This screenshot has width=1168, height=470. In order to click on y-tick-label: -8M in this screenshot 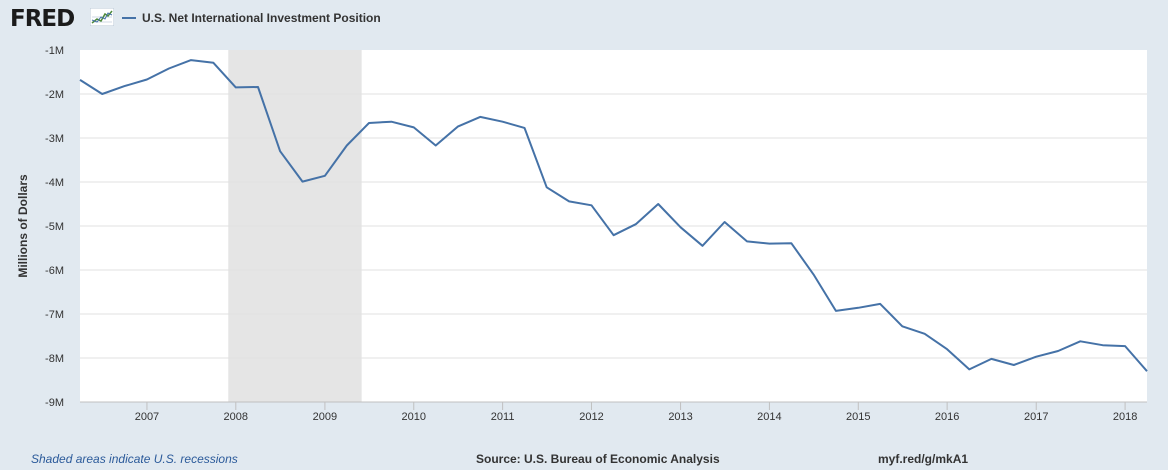, I will do `click(54, 359)`.